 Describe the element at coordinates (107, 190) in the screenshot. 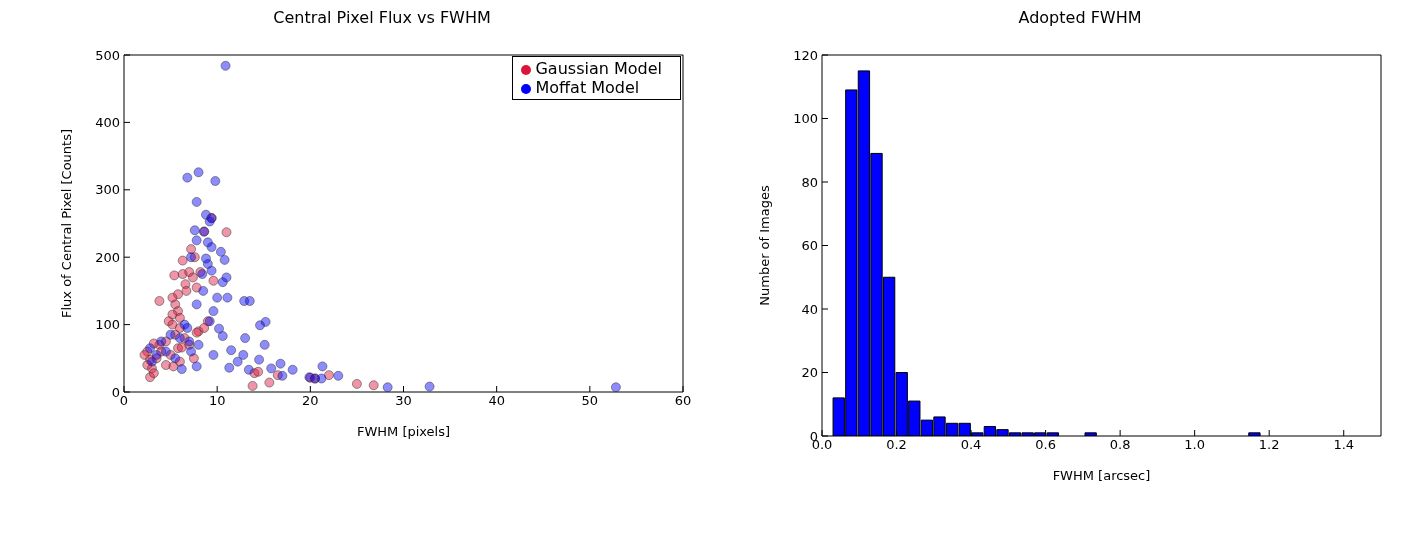

I see `y-tick-label: 300` at that location.